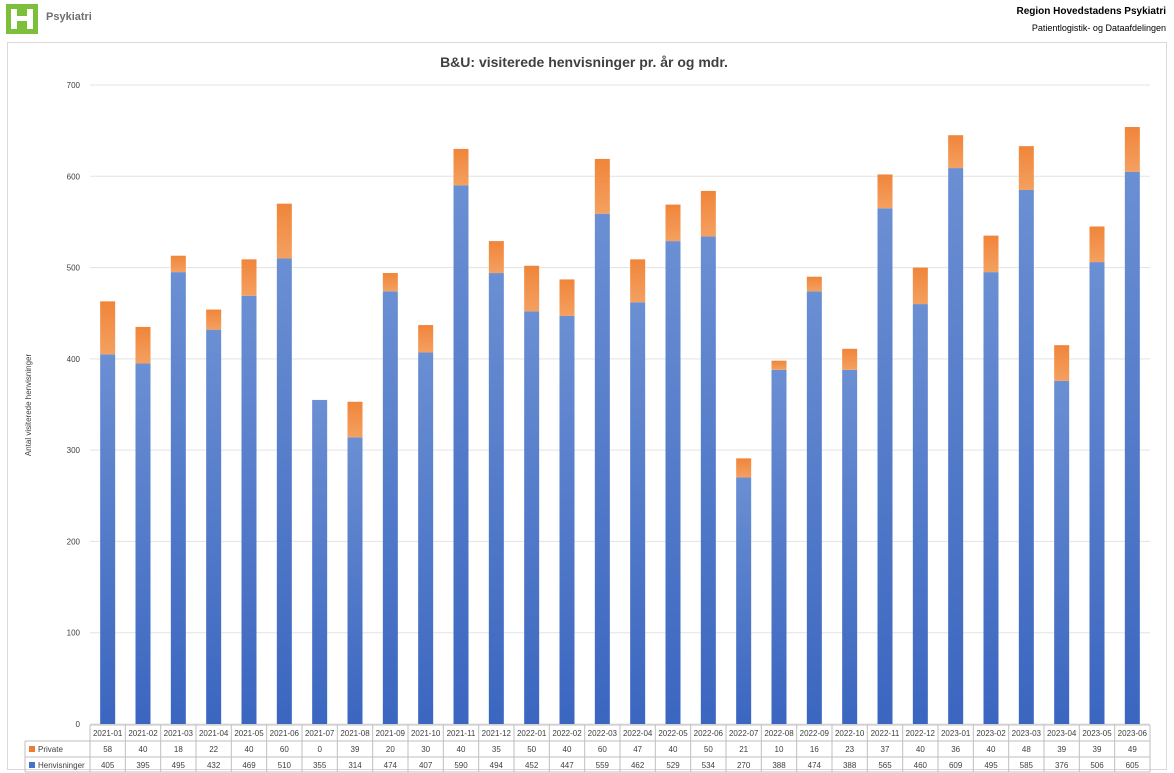  What do you see at coordinates (603, 765) in the screenshot?
I see `data-label: 559` at bounding box center [603, 765].